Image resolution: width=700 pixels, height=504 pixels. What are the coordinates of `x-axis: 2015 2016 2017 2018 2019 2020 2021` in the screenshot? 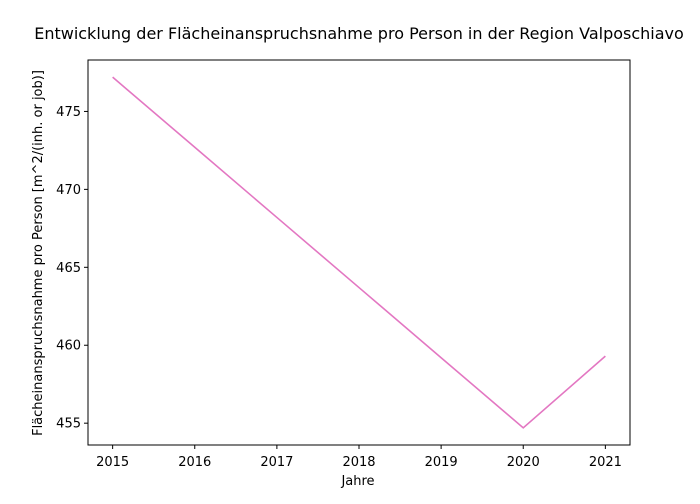 It's located at (359, 457).